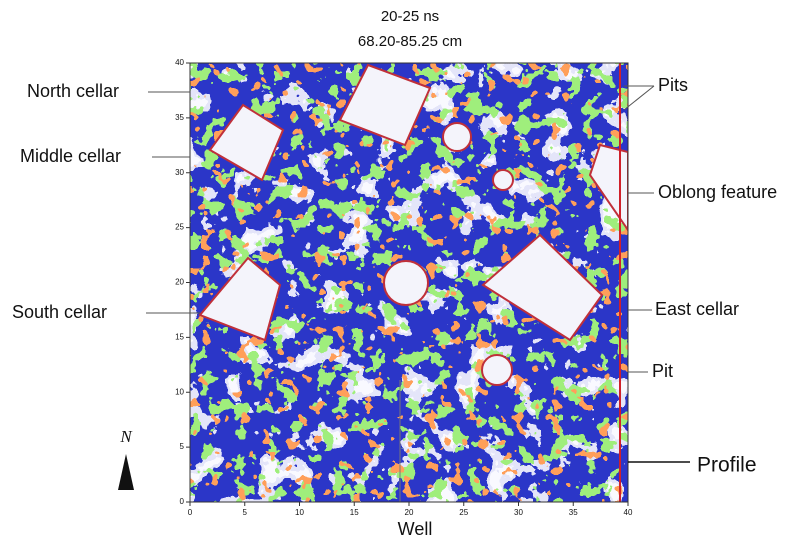 Image resolution: width=810 pixels, height=546 pixels. I want to click on north-label: N, so click(126, 436).